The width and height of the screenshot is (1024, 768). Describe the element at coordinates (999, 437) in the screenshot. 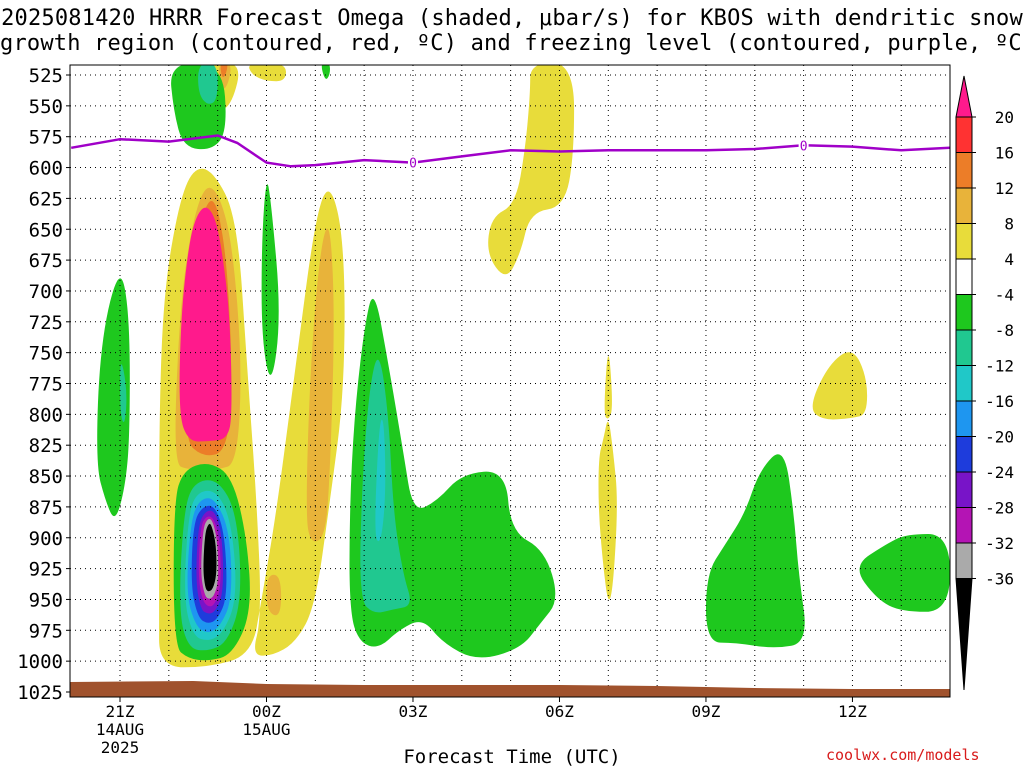

I see `colorbar-label-9: -20` at that location.